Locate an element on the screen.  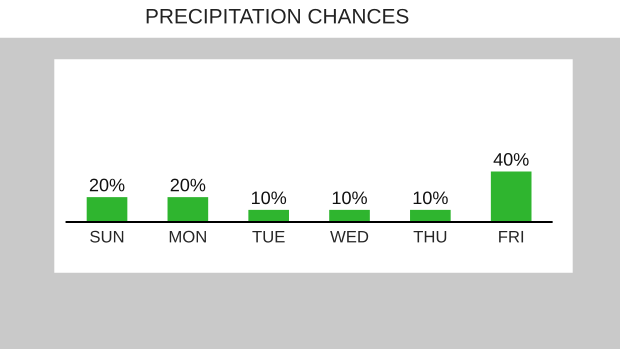
x-tick-label: MON is located at coordinates (188, 236).